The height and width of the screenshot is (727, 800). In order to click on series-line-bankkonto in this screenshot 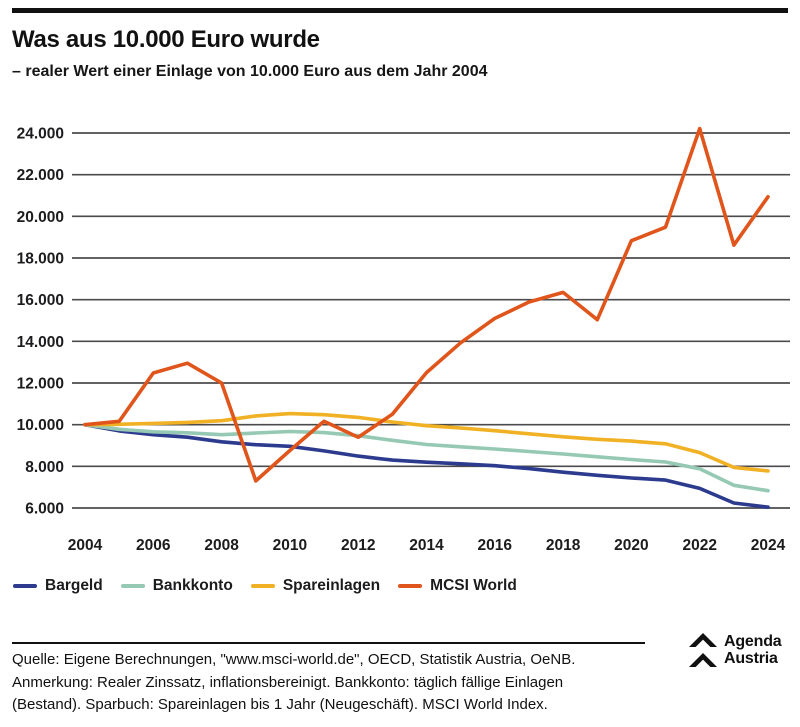, I will do `click(426, 457)`.